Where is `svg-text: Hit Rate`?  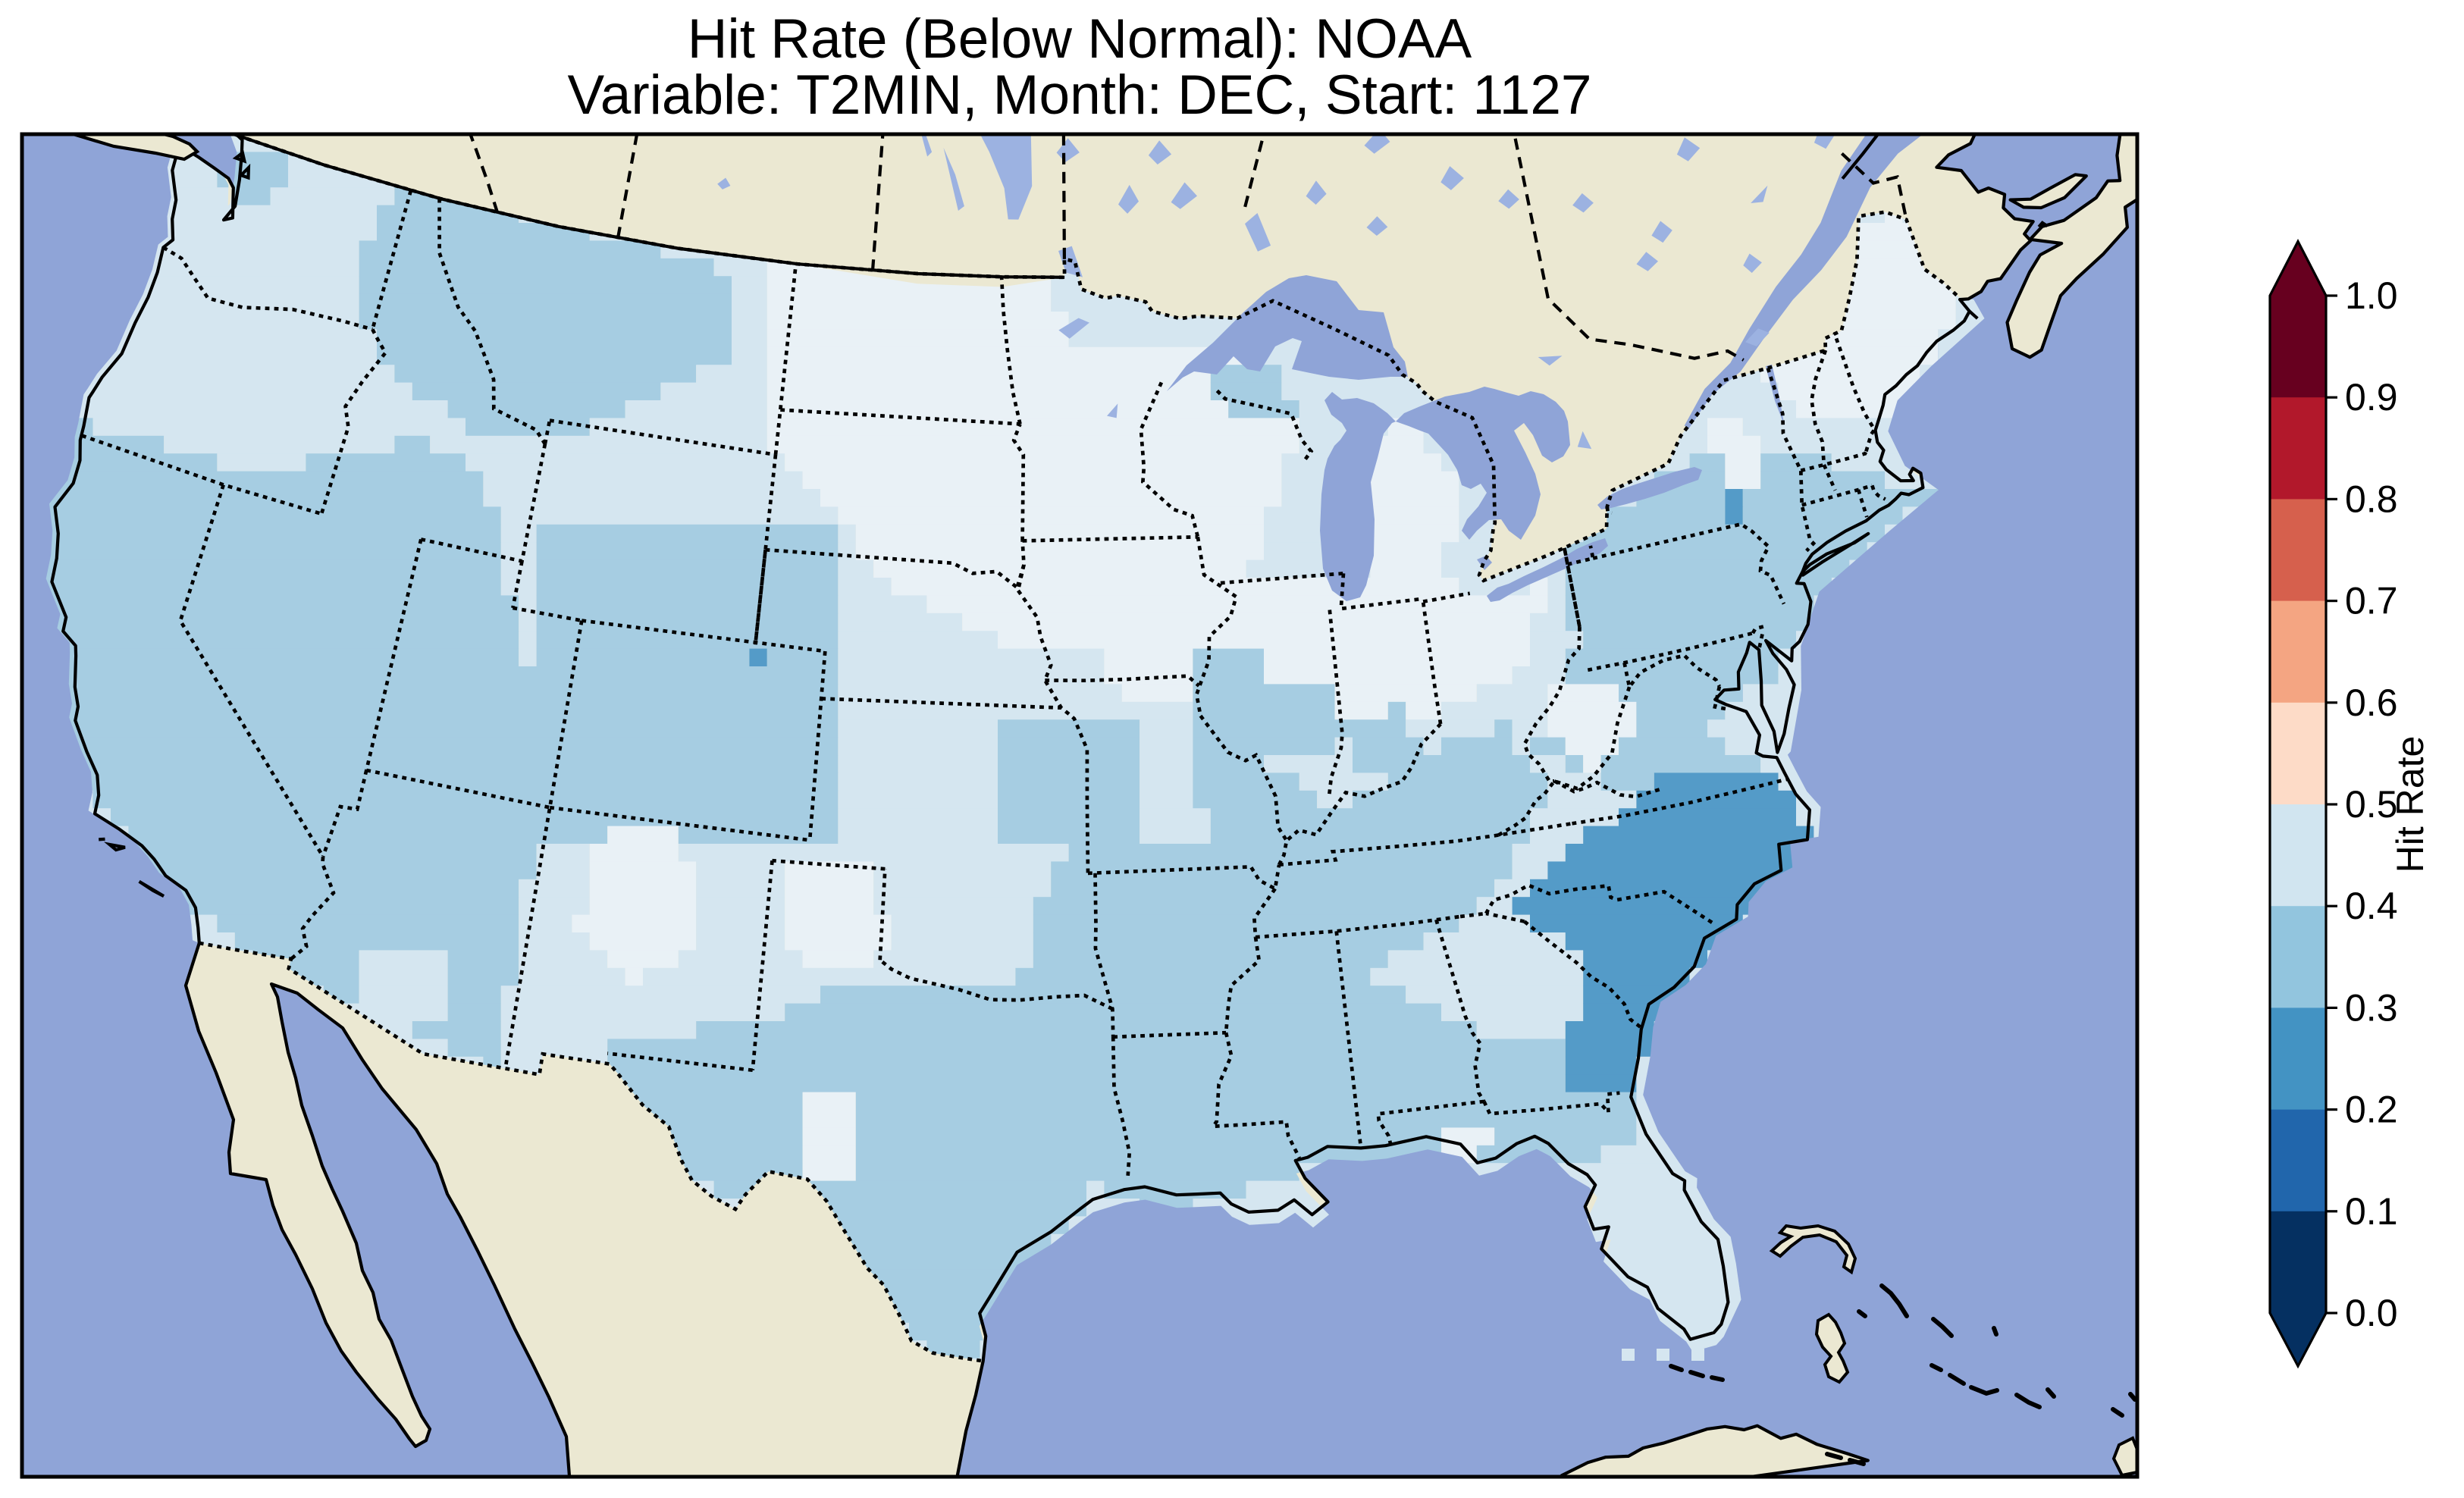 svg-text: Hit Rate is located at coordinates (2410, 804).